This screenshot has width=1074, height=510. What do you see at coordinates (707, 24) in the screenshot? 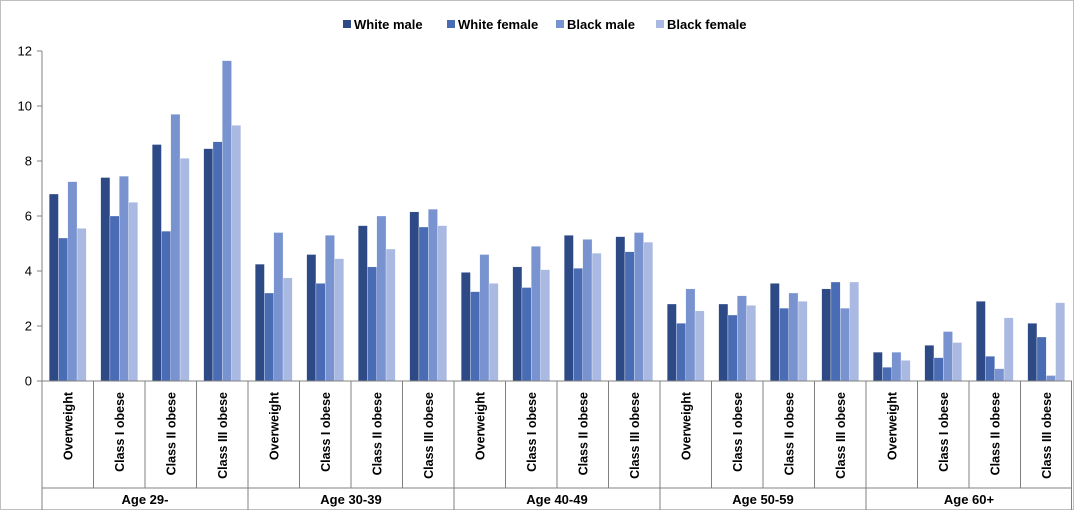
I see `legend-label-4: Black female` at bounding box center [707, 24].